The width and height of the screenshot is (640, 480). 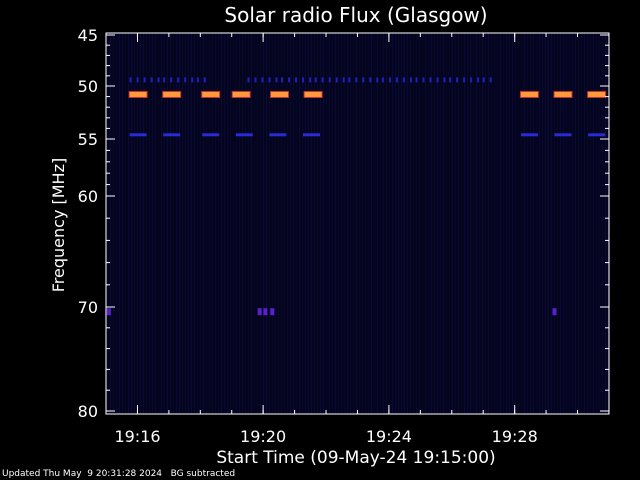 I want to click on chart-title: Solar radio Flux (Glasgow), so click(x=355, y=15).